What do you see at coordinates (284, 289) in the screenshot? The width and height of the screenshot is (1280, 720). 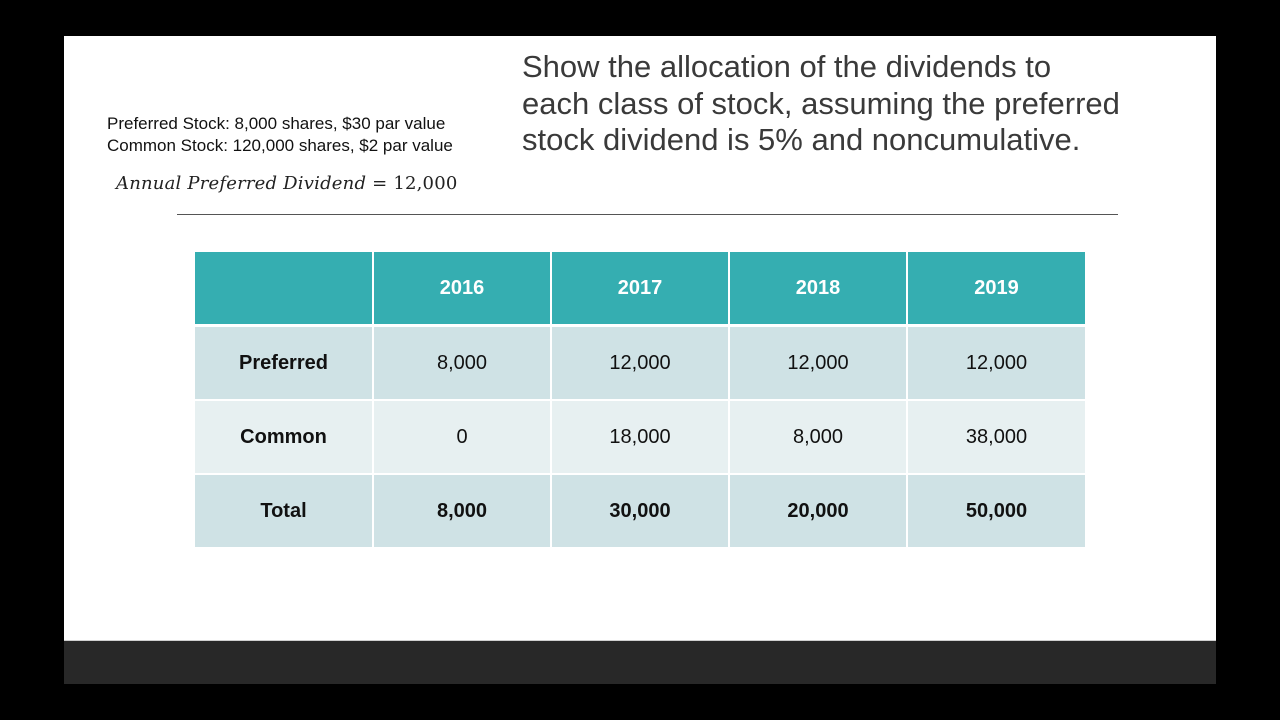 I see `header-corner` at bounding box center [284, 289].